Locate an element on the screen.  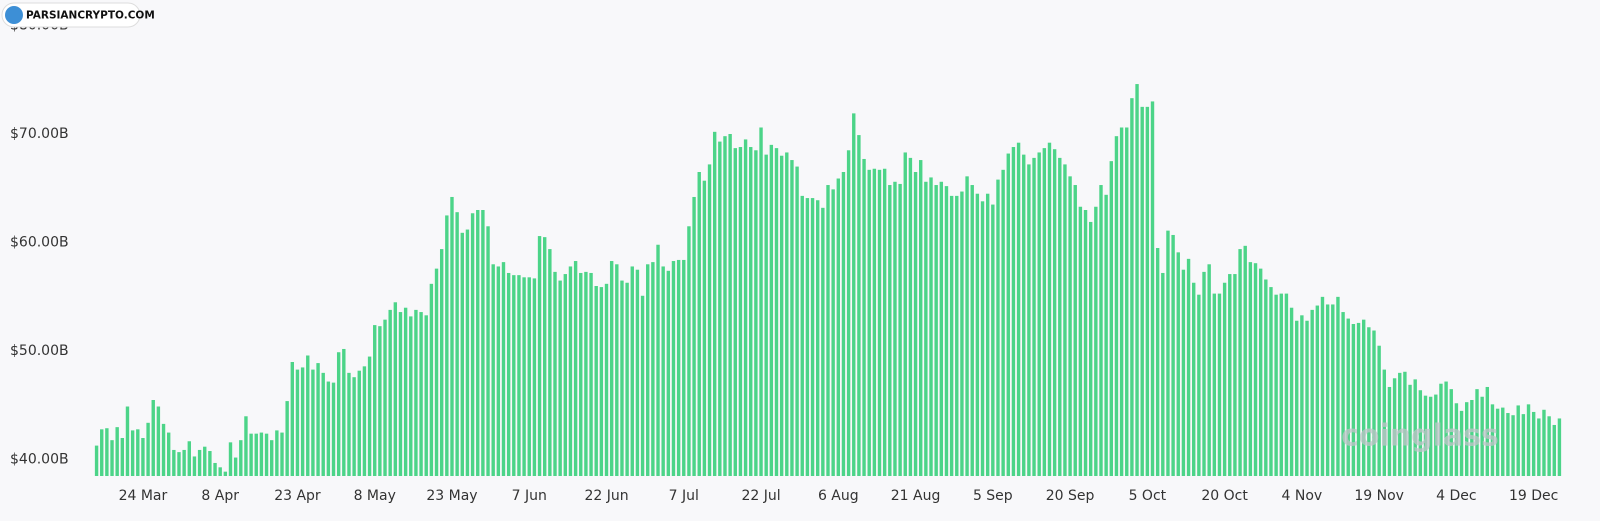
x-tick-label: 4 Dec is located at coordinates (1456, 496).